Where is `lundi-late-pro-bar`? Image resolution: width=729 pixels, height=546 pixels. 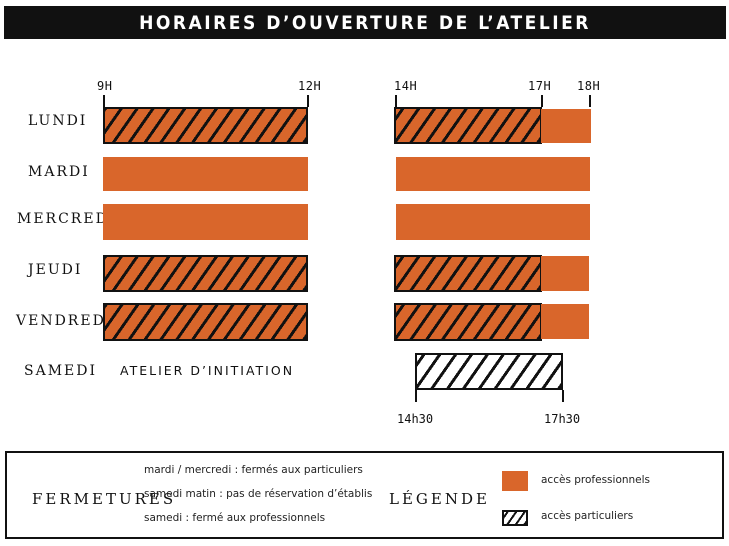
lundi-late-pro-bar is located at coordinates (566, 126).